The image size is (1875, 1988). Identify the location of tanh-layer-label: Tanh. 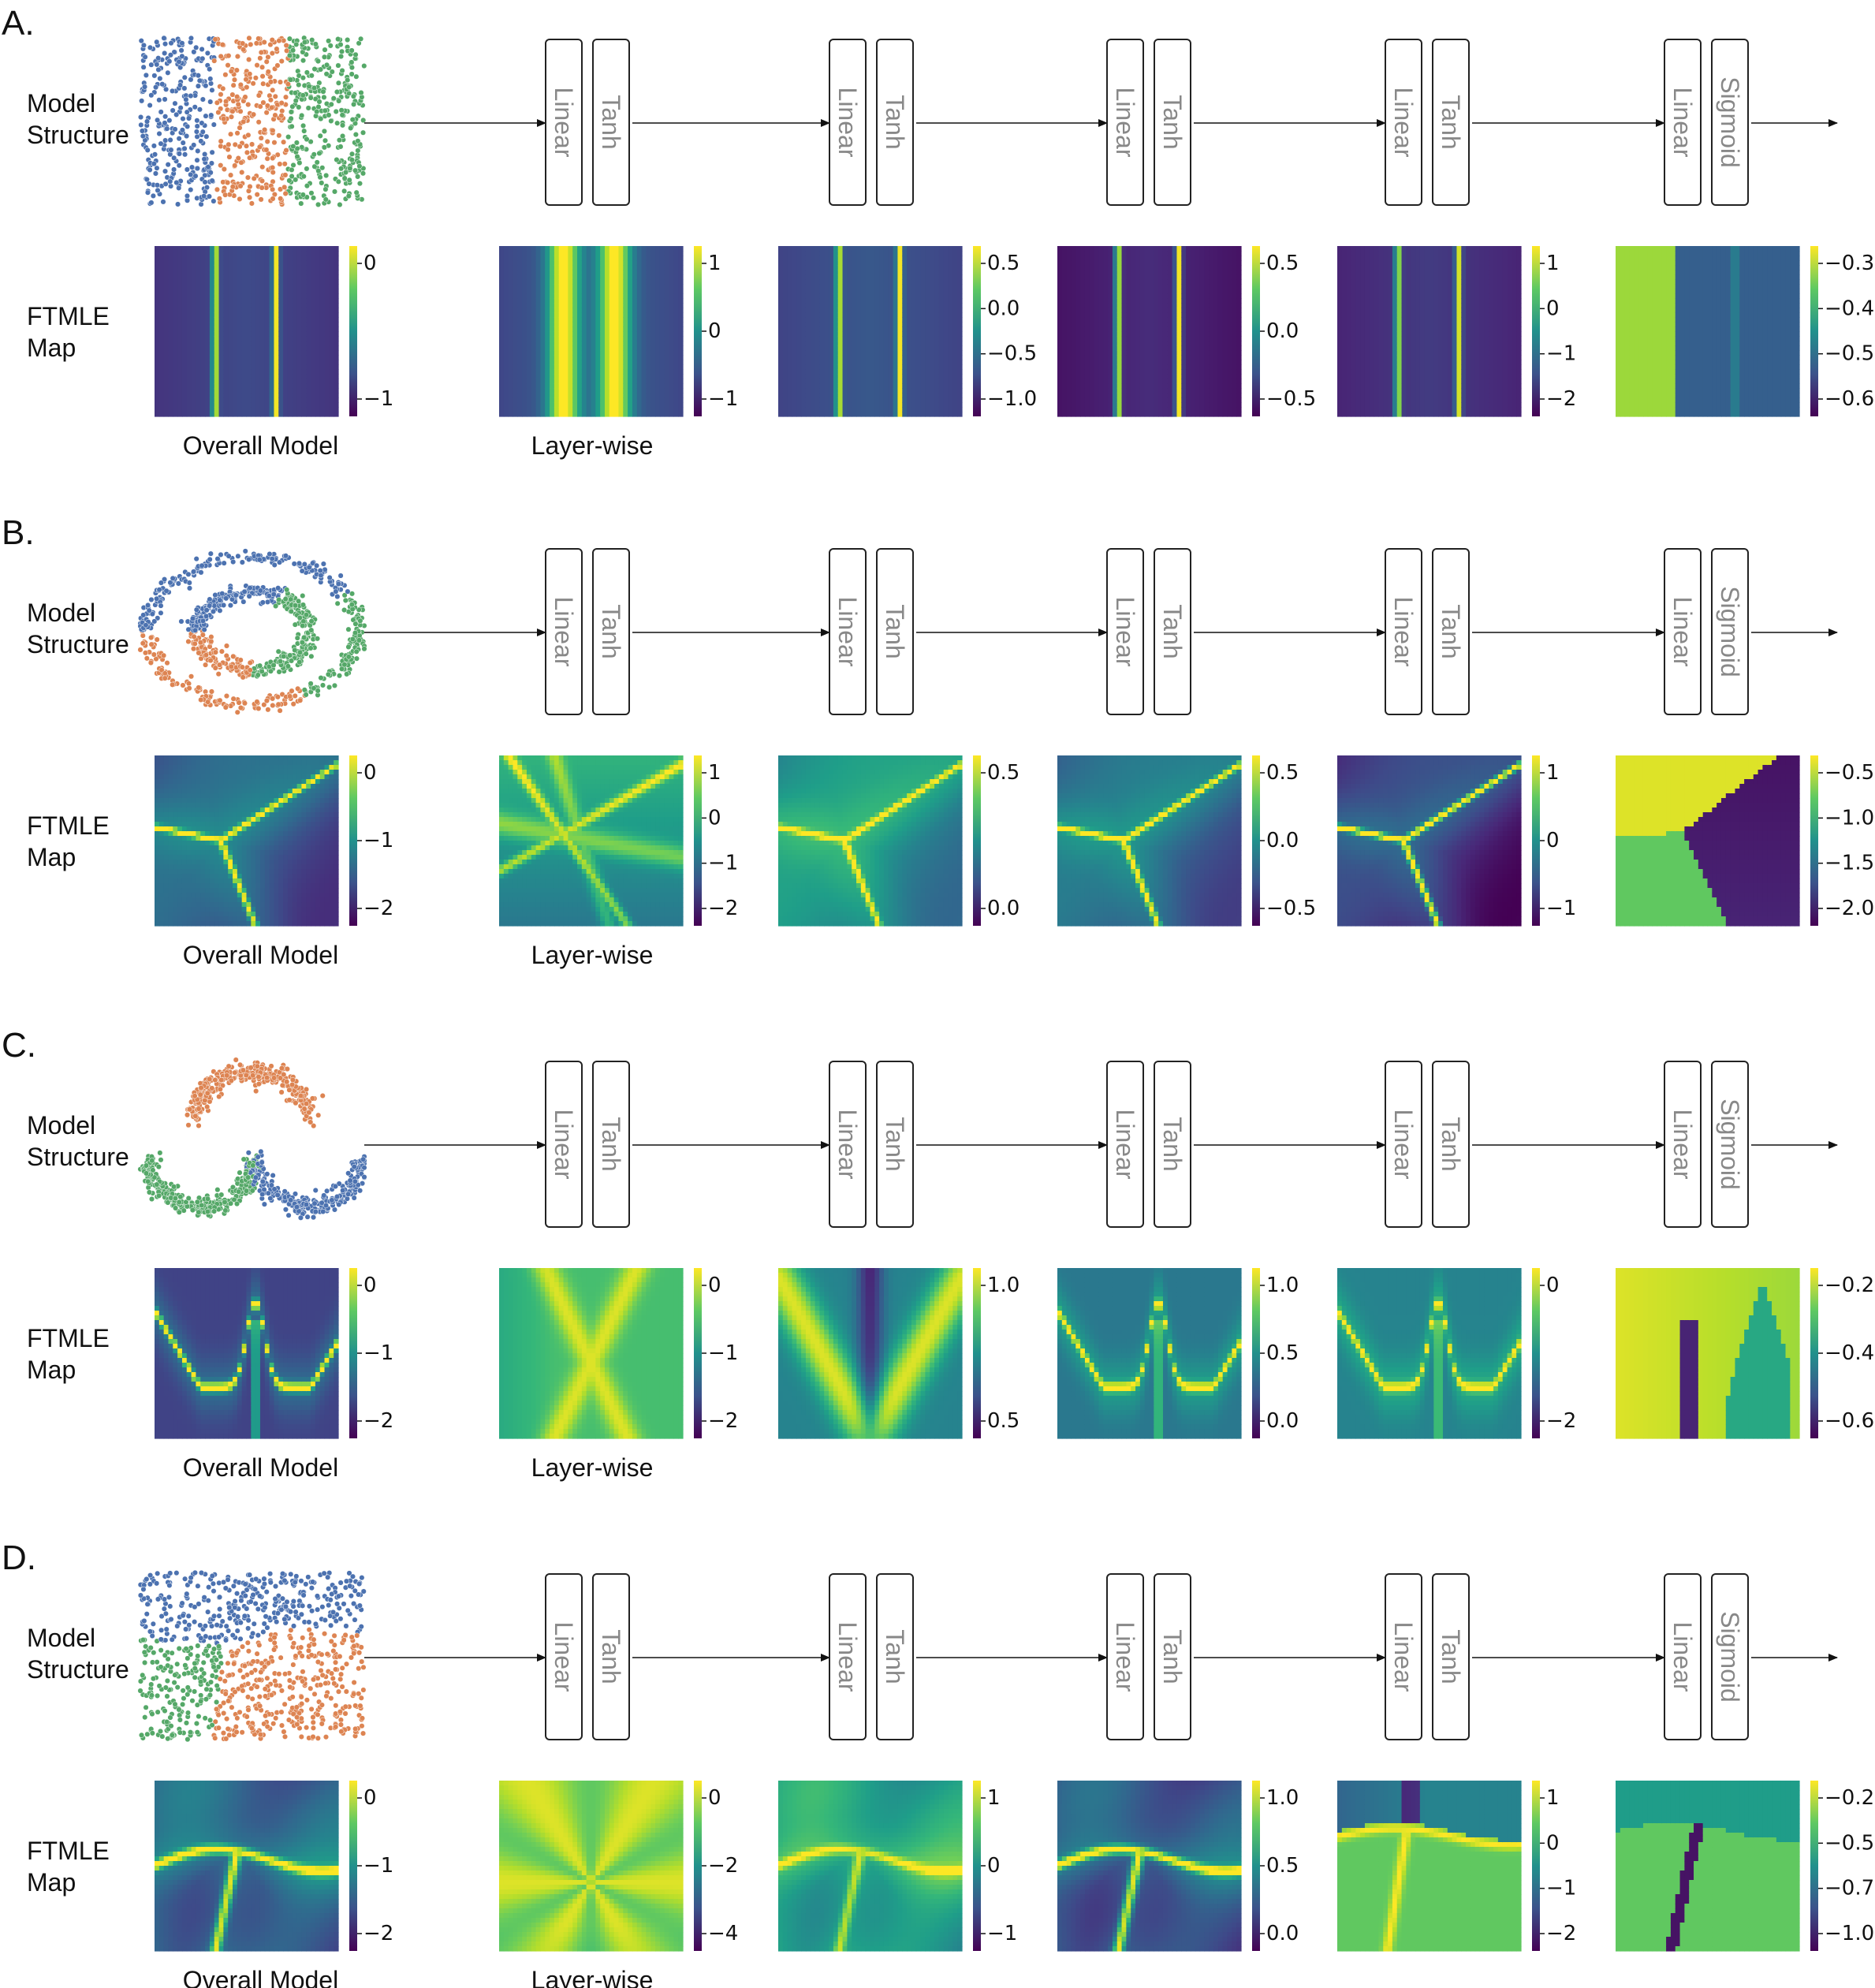
(1451, 122).